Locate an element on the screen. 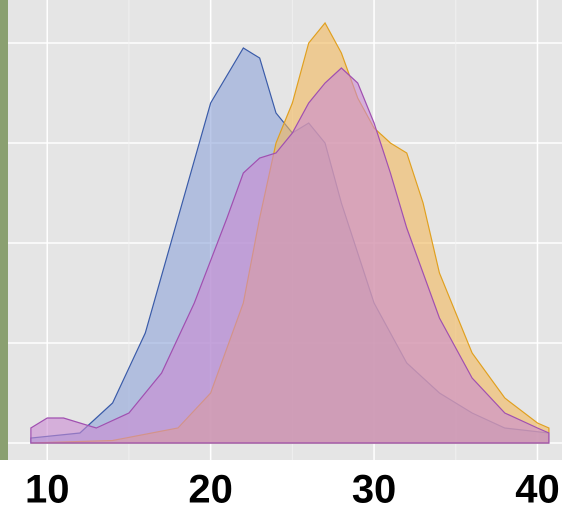 Image resolution: width=562 pixels, height=516 pixels. x-tick-label: 40 is located at coordinates (537, 490).